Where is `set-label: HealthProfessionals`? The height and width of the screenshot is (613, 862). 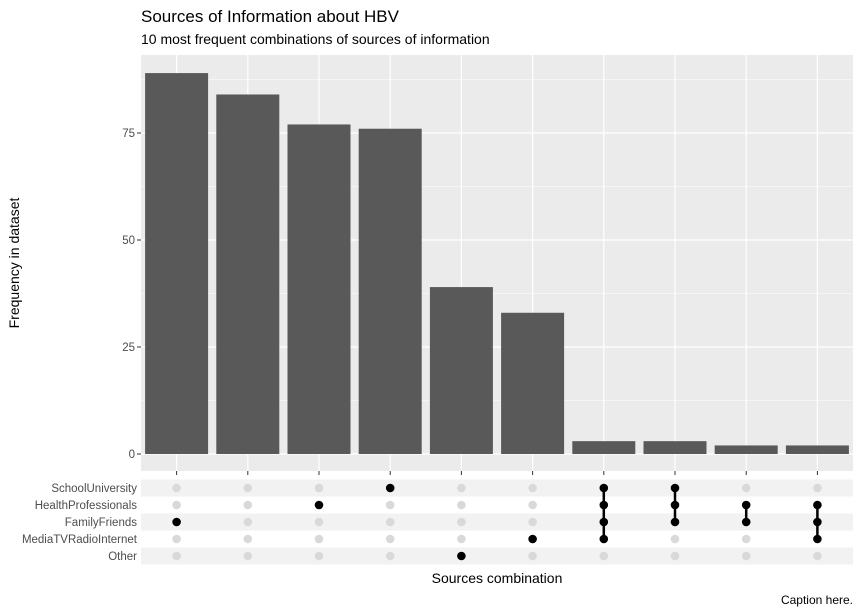 set-label: HealthProfessionals is located at coordinates (86, 506).